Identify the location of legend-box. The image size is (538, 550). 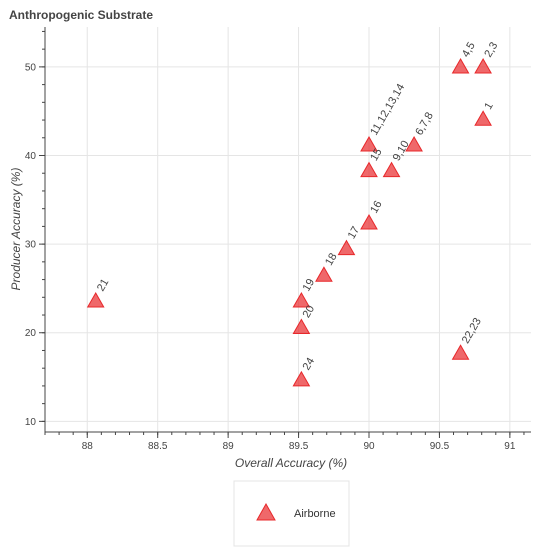
(291, 513).